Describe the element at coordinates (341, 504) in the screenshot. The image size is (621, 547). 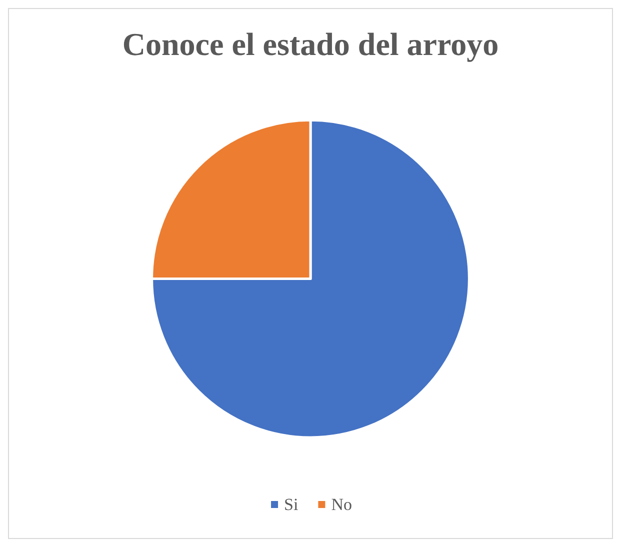
I see `legend-label: No` at that location.